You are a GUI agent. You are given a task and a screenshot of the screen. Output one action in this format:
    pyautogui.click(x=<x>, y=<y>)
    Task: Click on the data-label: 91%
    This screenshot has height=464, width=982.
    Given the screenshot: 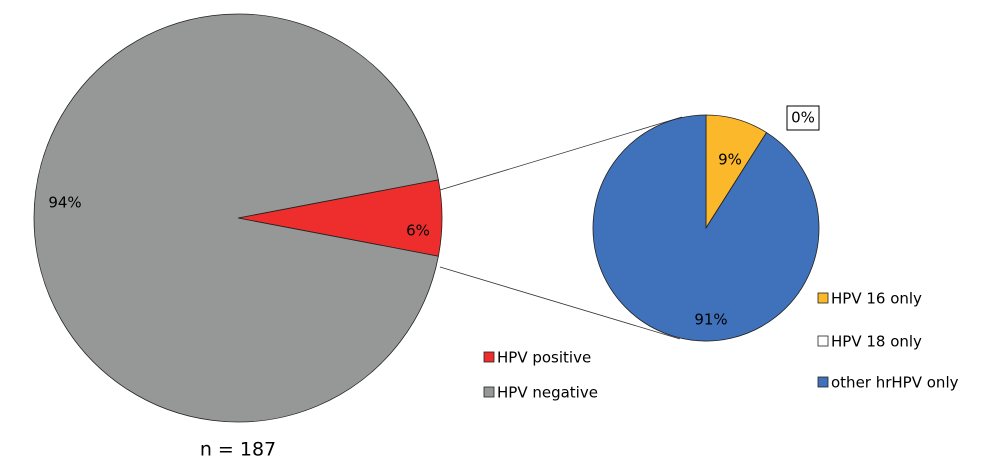 What is the action you would take?
    pyautogui.click(x=710, y=320)
    